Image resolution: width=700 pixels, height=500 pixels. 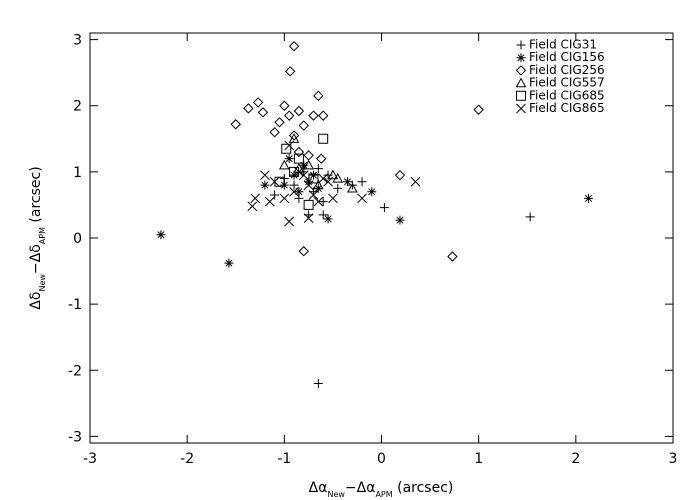 I want to click on legend-label: Field CIG865, so click(x=567, y=108).